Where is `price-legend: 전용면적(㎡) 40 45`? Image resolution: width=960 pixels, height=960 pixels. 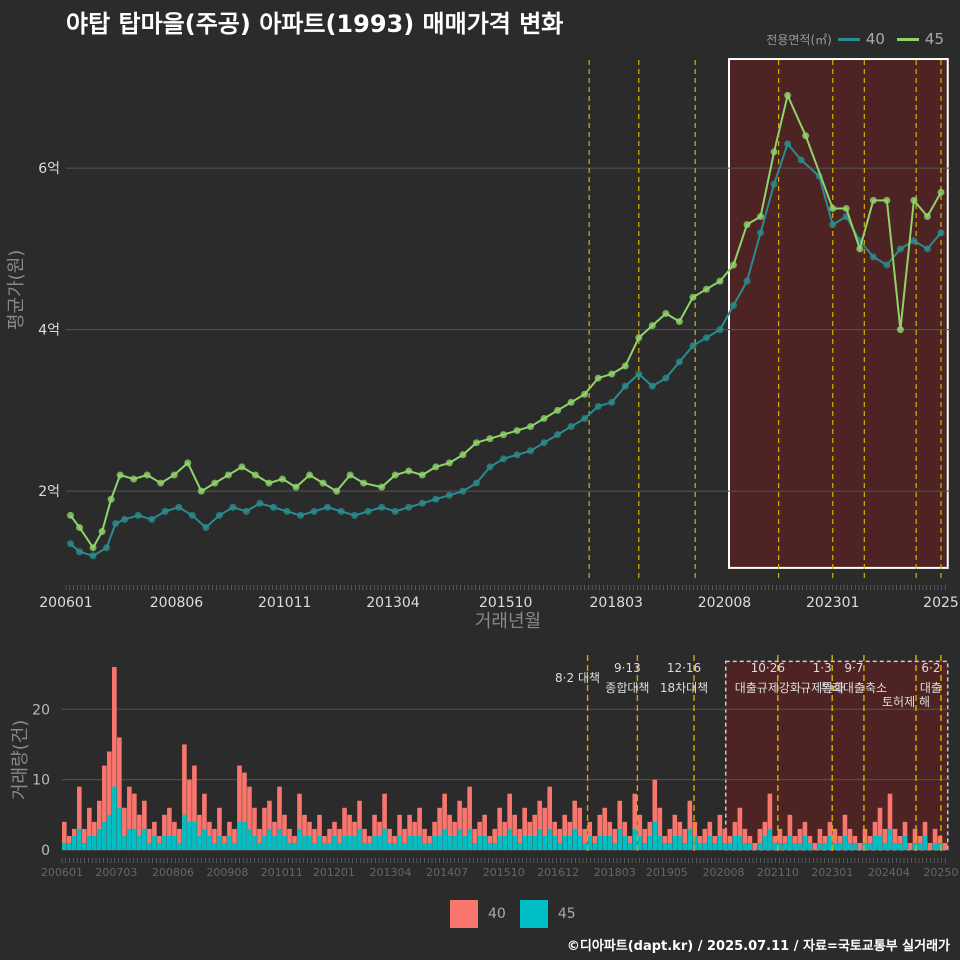
price-legend: 전용면적(㎡) 40 45 is located at coordinates (858, 39).